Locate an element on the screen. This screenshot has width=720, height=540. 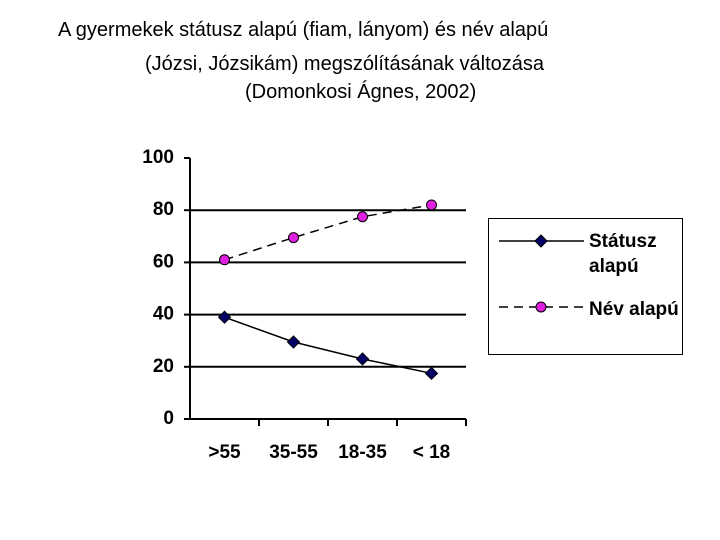
legend-label: Státusz alapú is located at coordinates (623, 254).